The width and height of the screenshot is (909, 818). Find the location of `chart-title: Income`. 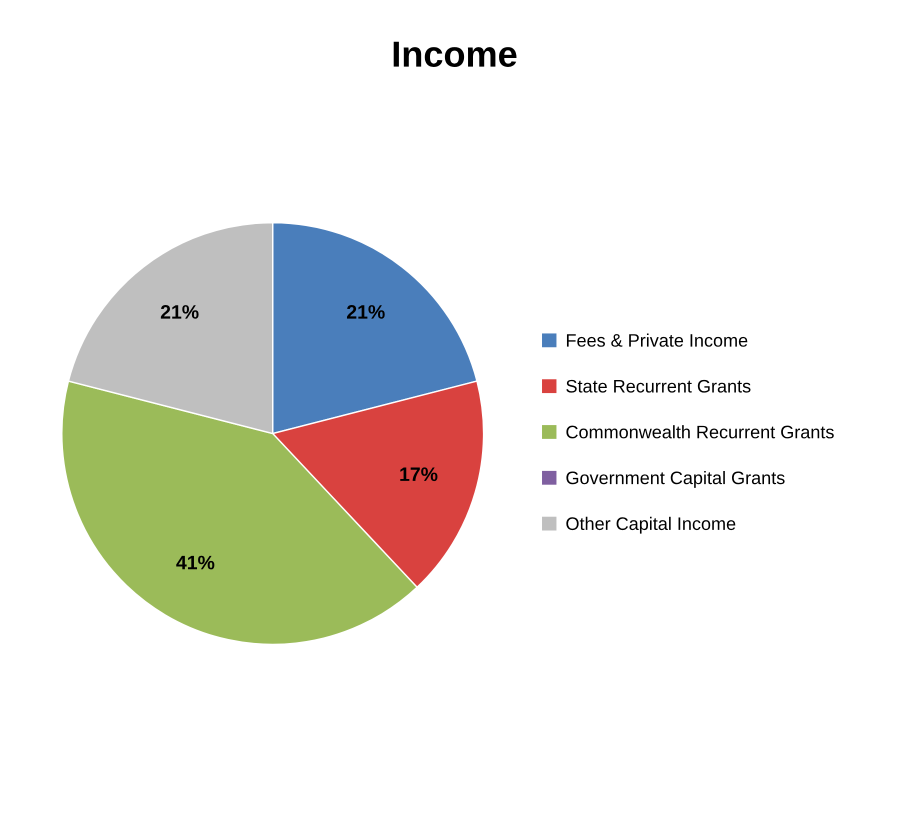

chart-title: Income is located at coordinates (455, 54).